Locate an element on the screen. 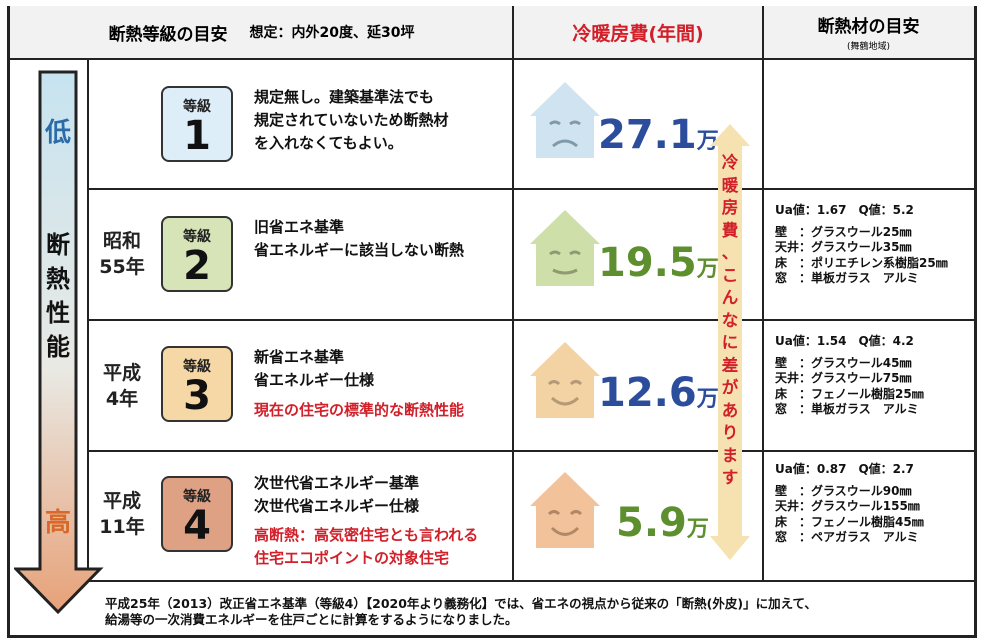 The width and height of the screenshot is (985, 644). arrow-high-label: 高 is located at coordinates (57, 523).